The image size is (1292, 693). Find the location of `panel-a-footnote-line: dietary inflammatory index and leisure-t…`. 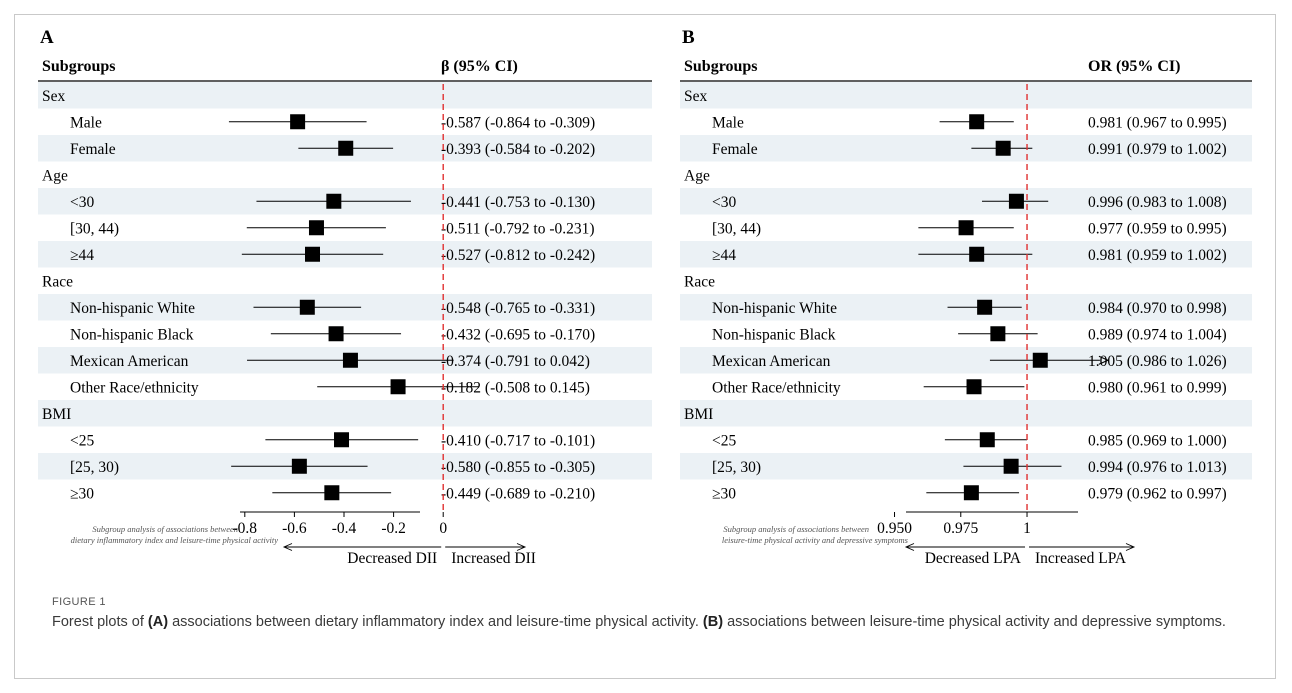

panel-a-footnote-line: dietary inflammatory index and leisure-t… is located at coordinates (175, 540).